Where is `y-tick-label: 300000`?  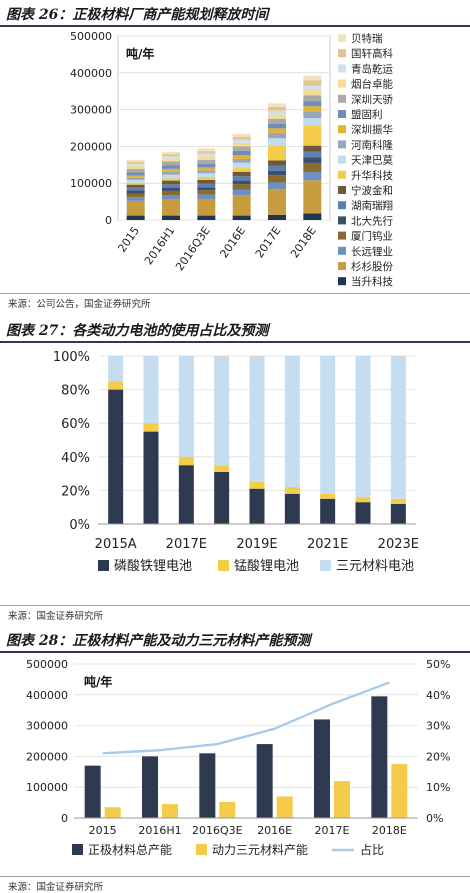
y-tick-label: 300000 is located at coordinates (91, 110).